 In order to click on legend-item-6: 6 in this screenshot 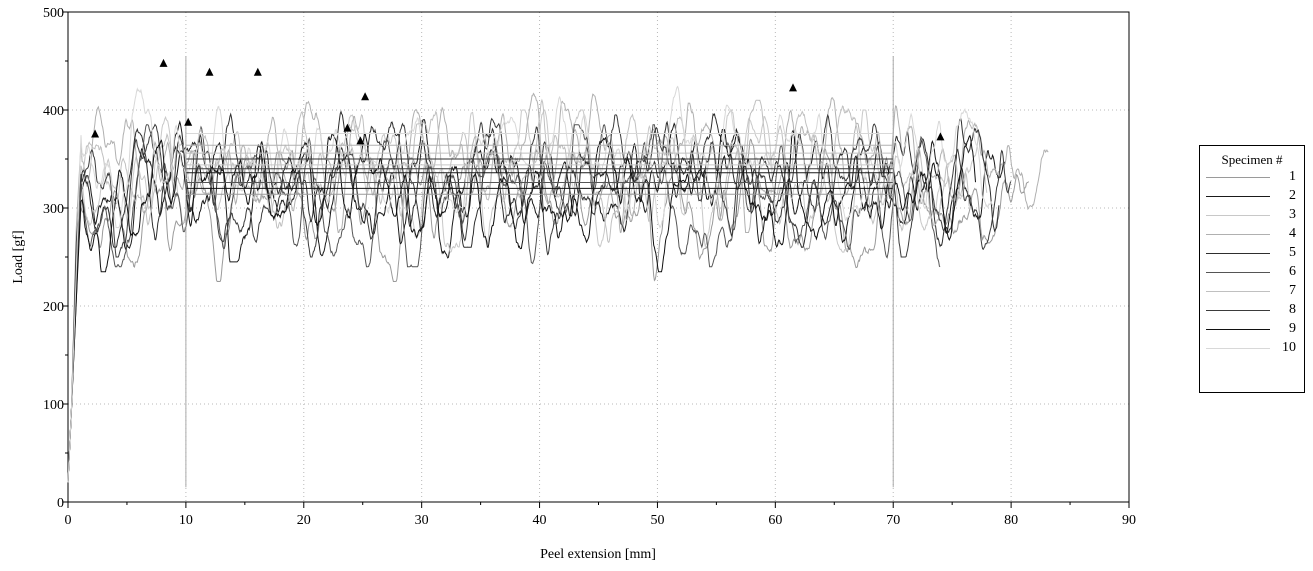, I will do `click(1252, 272)`.